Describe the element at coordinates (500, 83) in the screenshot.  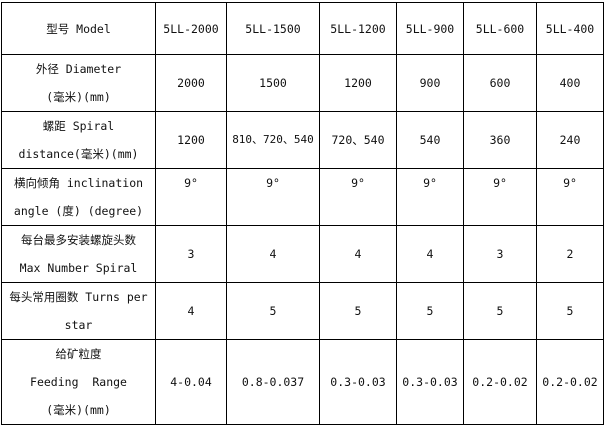
I see `cell: 600` at that location.